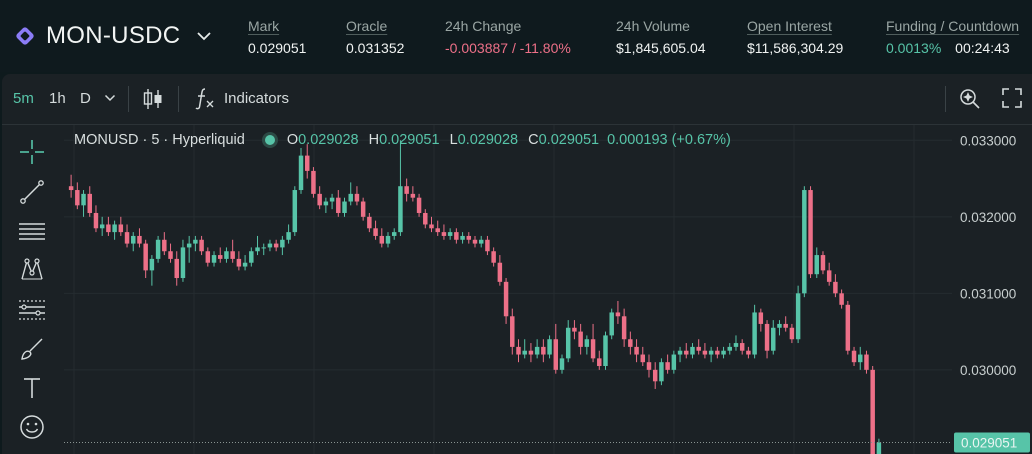 The image size is (1032, 454). I want to click on pair-name: MON-USDC, so click(113, 35).